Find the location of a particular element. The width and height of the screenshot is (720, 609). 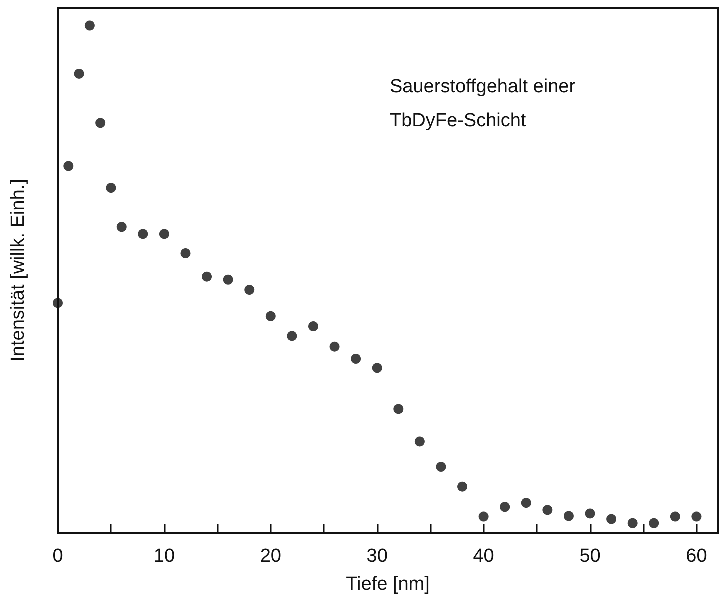

x-tick-label: 50 is located at coordinates (590, 556).